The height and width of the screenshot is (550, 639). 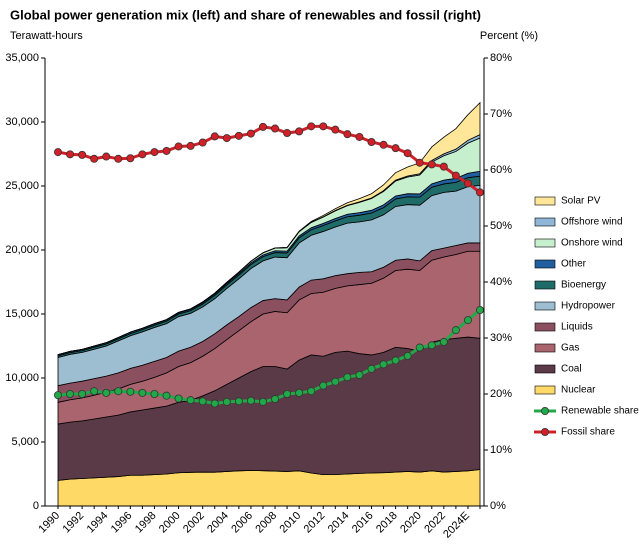 I want to click on x-tick-label: 1992, so click(x=73, y=523).